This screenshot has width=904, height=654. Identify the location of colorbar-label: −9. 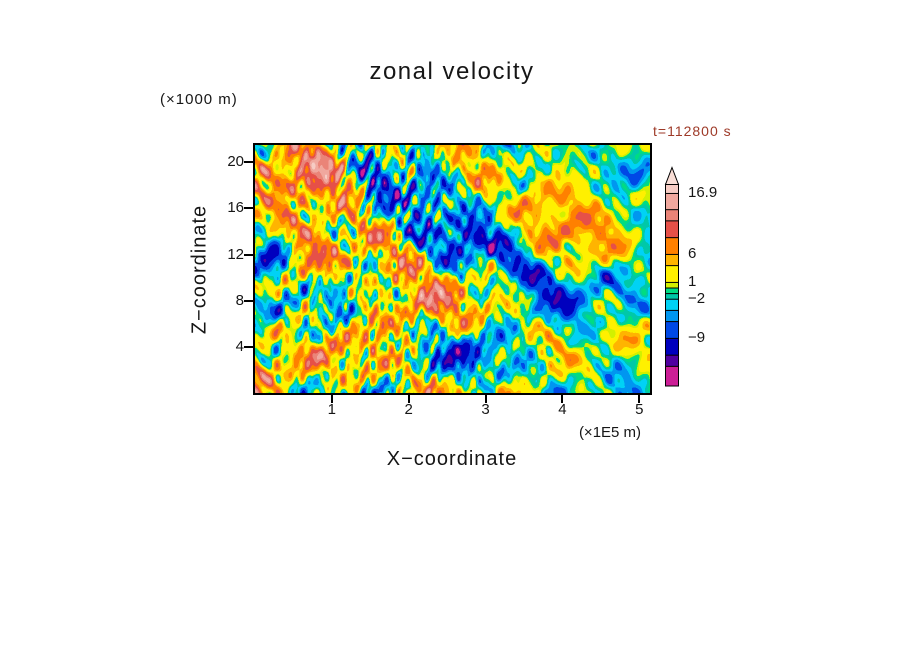
(697, 337).